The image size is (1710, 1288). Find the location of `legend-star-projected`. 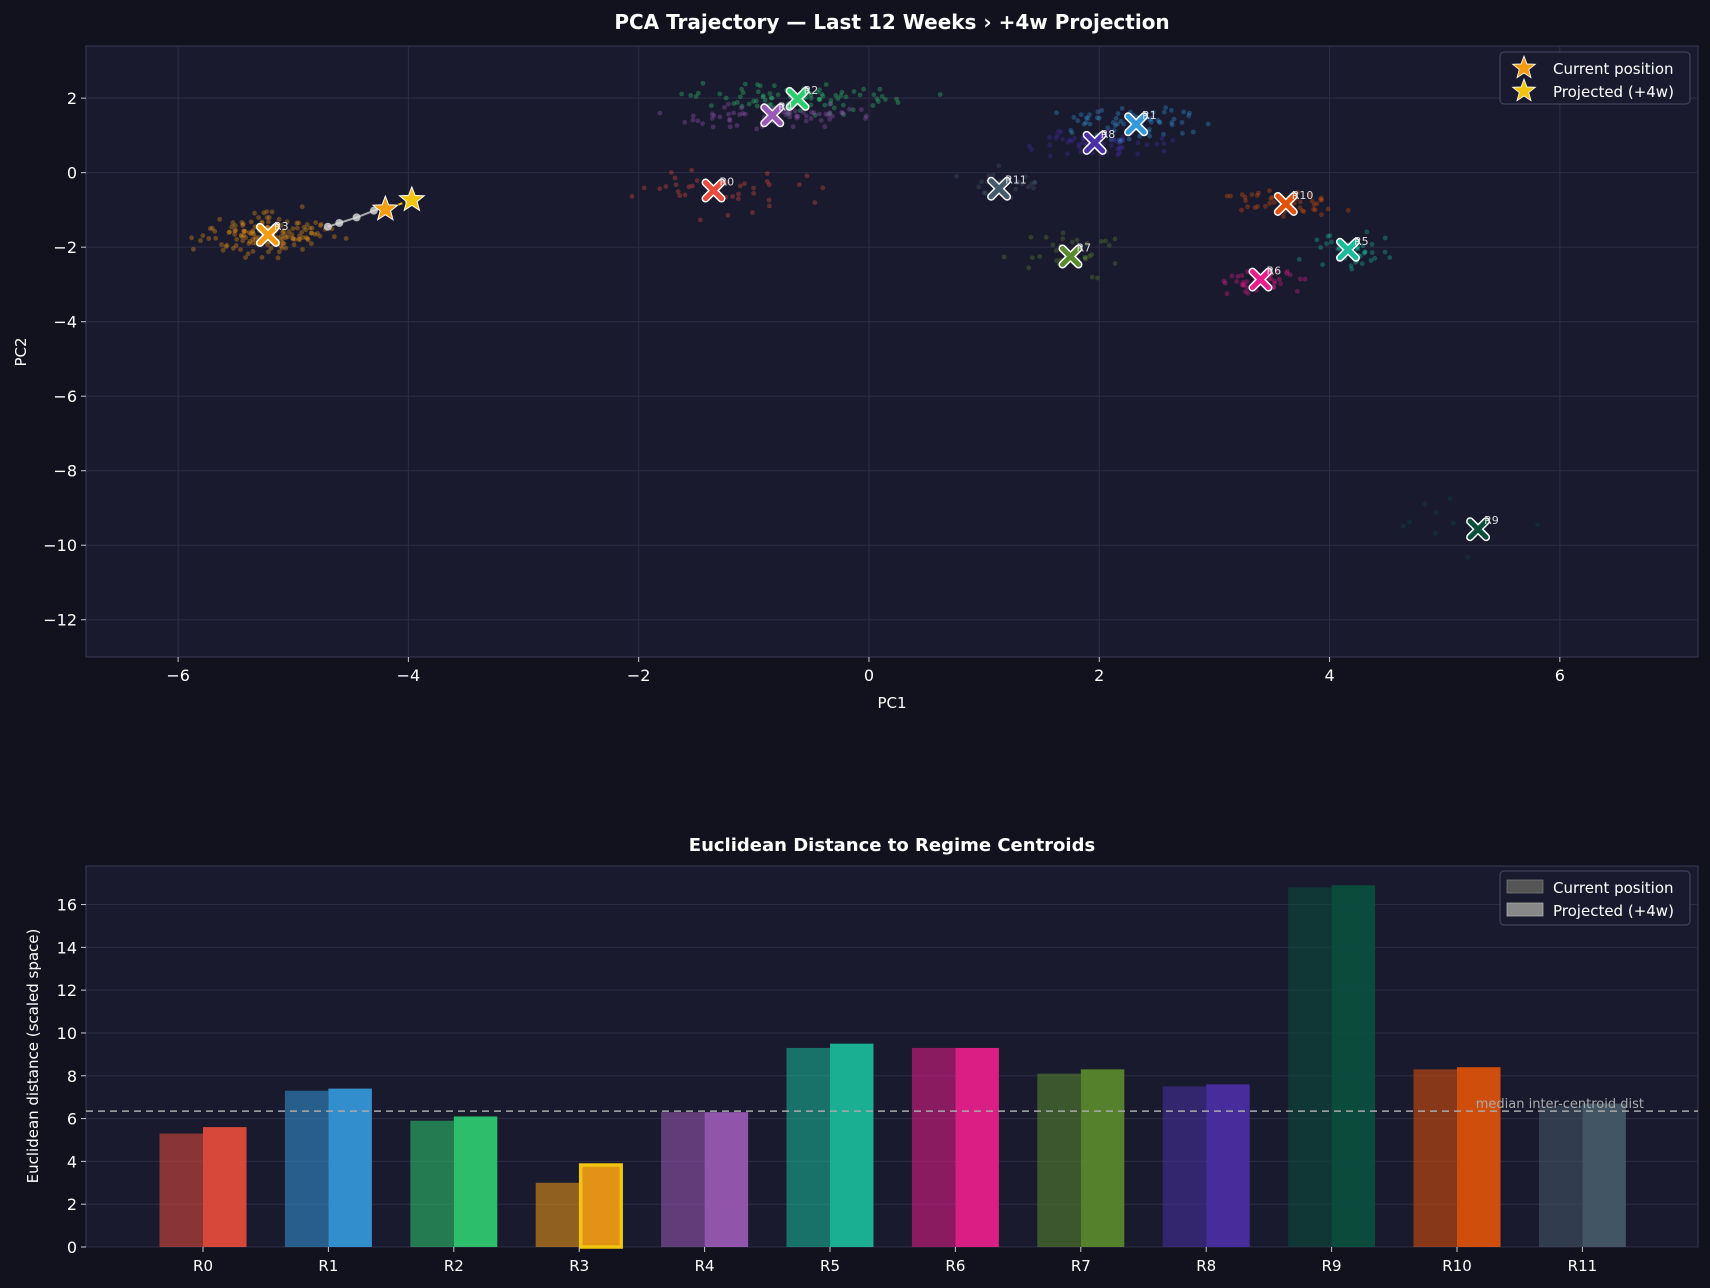

legend-star-projected is located at coordinates (1524, 89).